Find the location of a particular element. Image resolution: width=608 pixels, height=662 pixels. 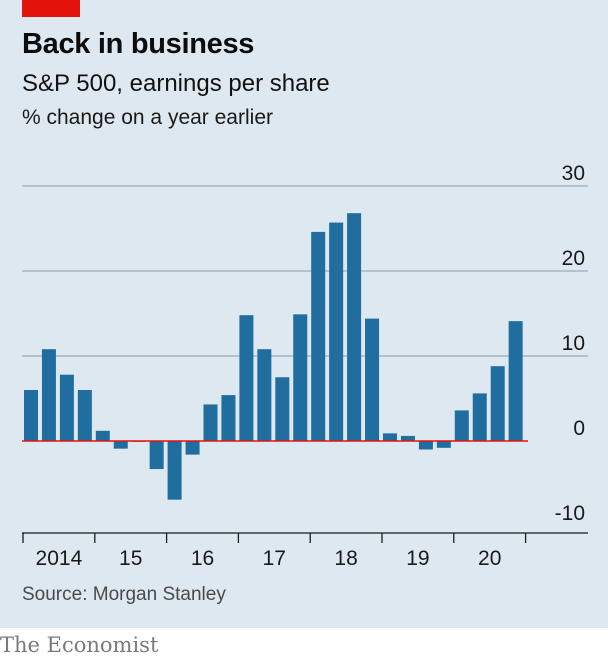

y-tick-label: 0 is located at coordinates (579, 428).